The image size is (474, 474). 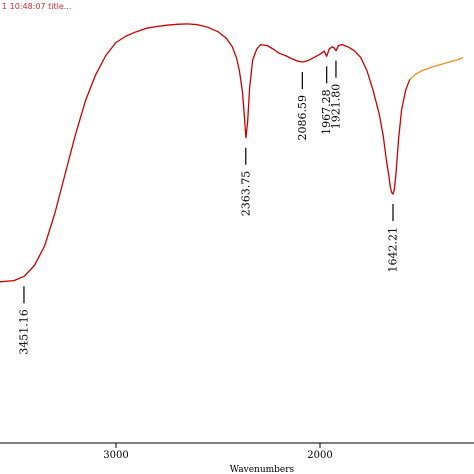 I want to click on peak-label: 1967.28, so click(x=326, y=111).